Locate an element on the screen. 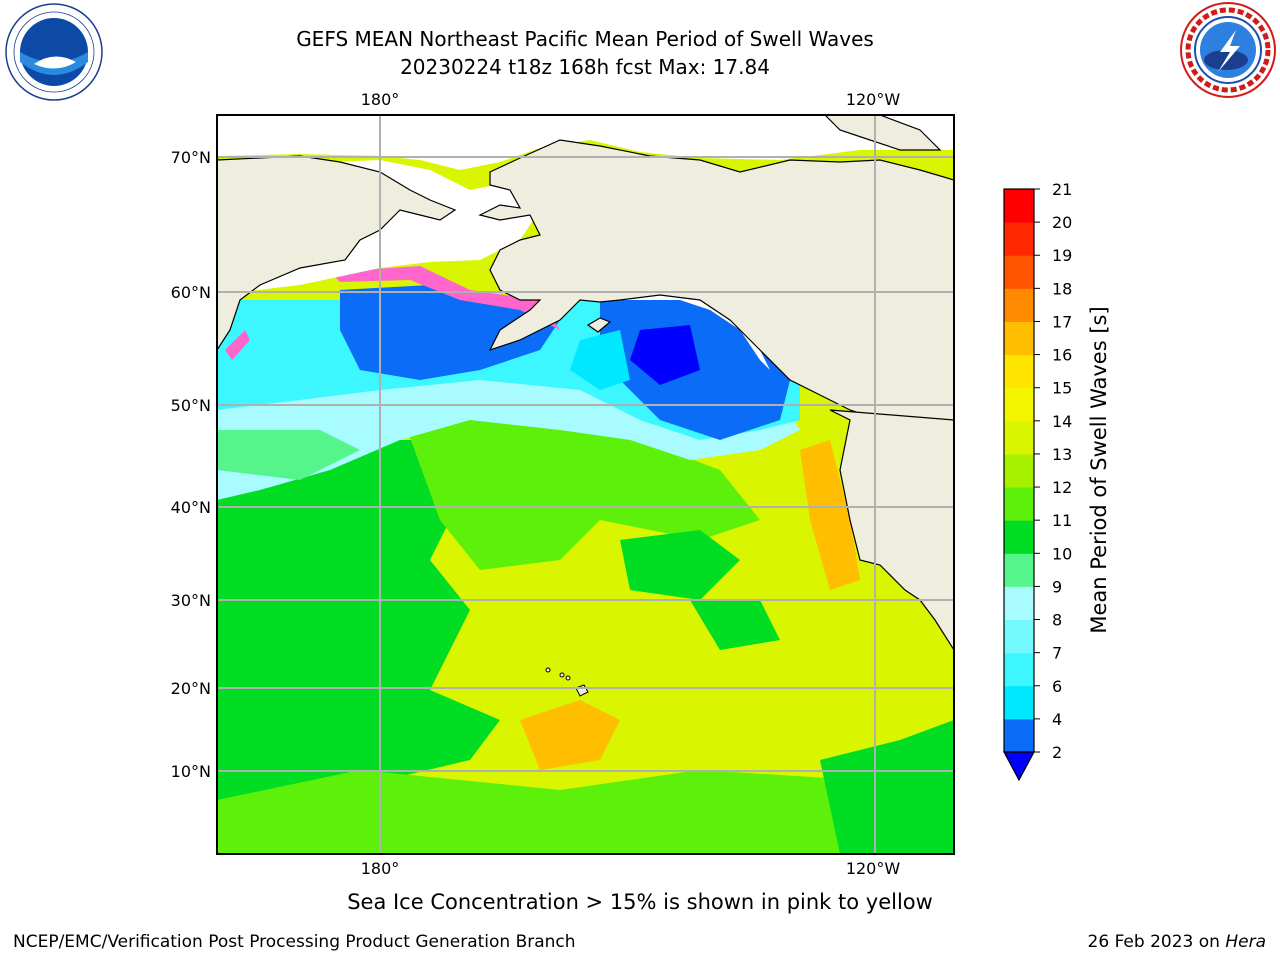 The width and height of the screenshot is (1280, 960). lat-tick: 70°N is located at coordinates (191, 157).